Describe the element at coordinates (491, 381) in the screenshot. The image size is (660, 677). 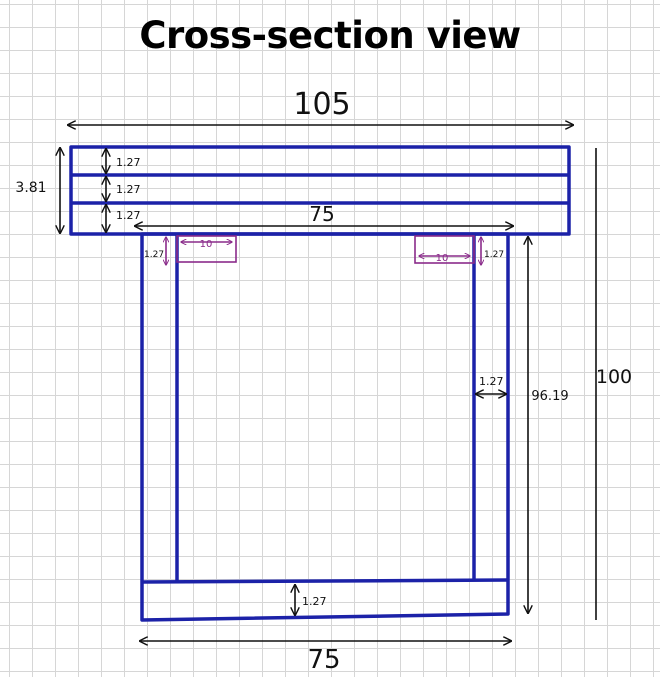
I see `side-wall-thickness-label: 1.27` at that location.